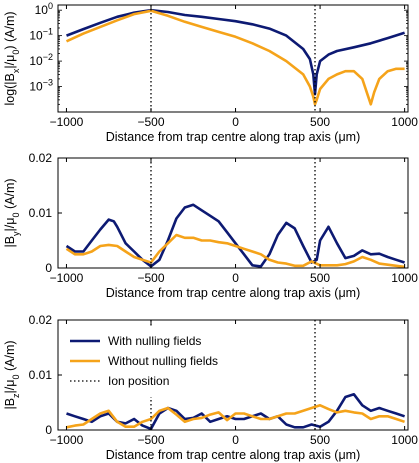 The width and height of the screenshot is (419, 463). Describe the element at coordinates (41, 35) in the screenshot. I see `y-tick-label: 10⁻¹` at that location.